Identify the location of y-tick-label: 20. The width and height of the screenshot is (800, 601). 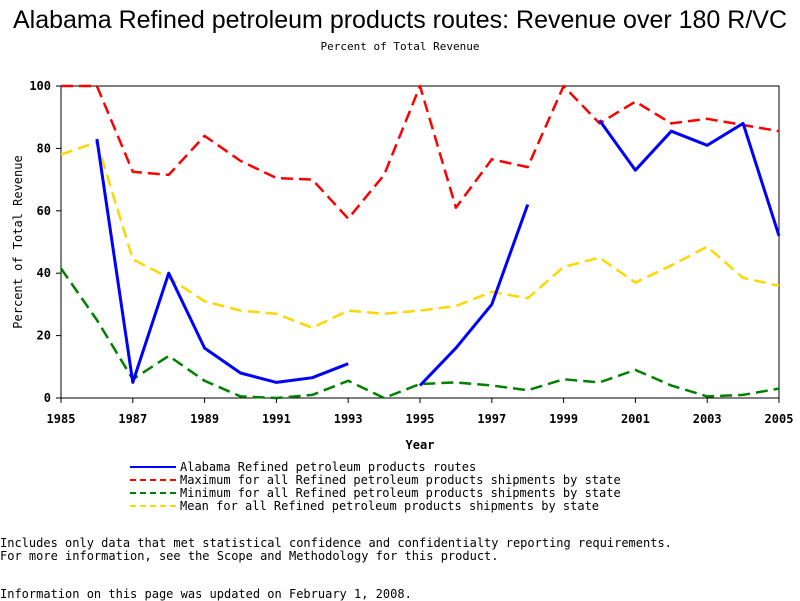
(44, 336).